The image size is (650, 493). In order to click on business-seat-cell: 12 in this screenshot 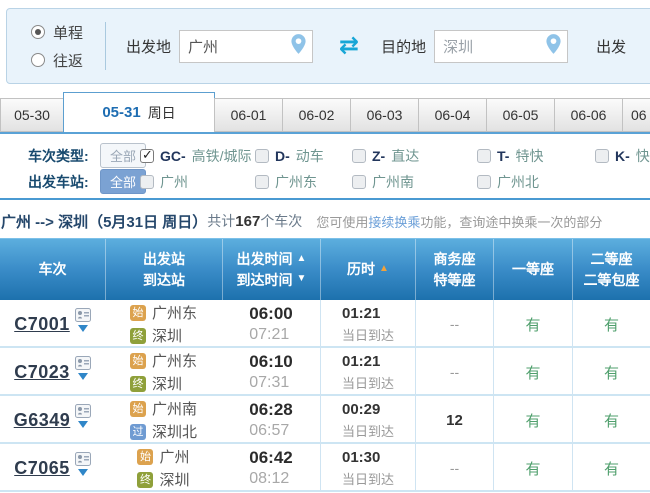, I will do `click(454, 420)`.